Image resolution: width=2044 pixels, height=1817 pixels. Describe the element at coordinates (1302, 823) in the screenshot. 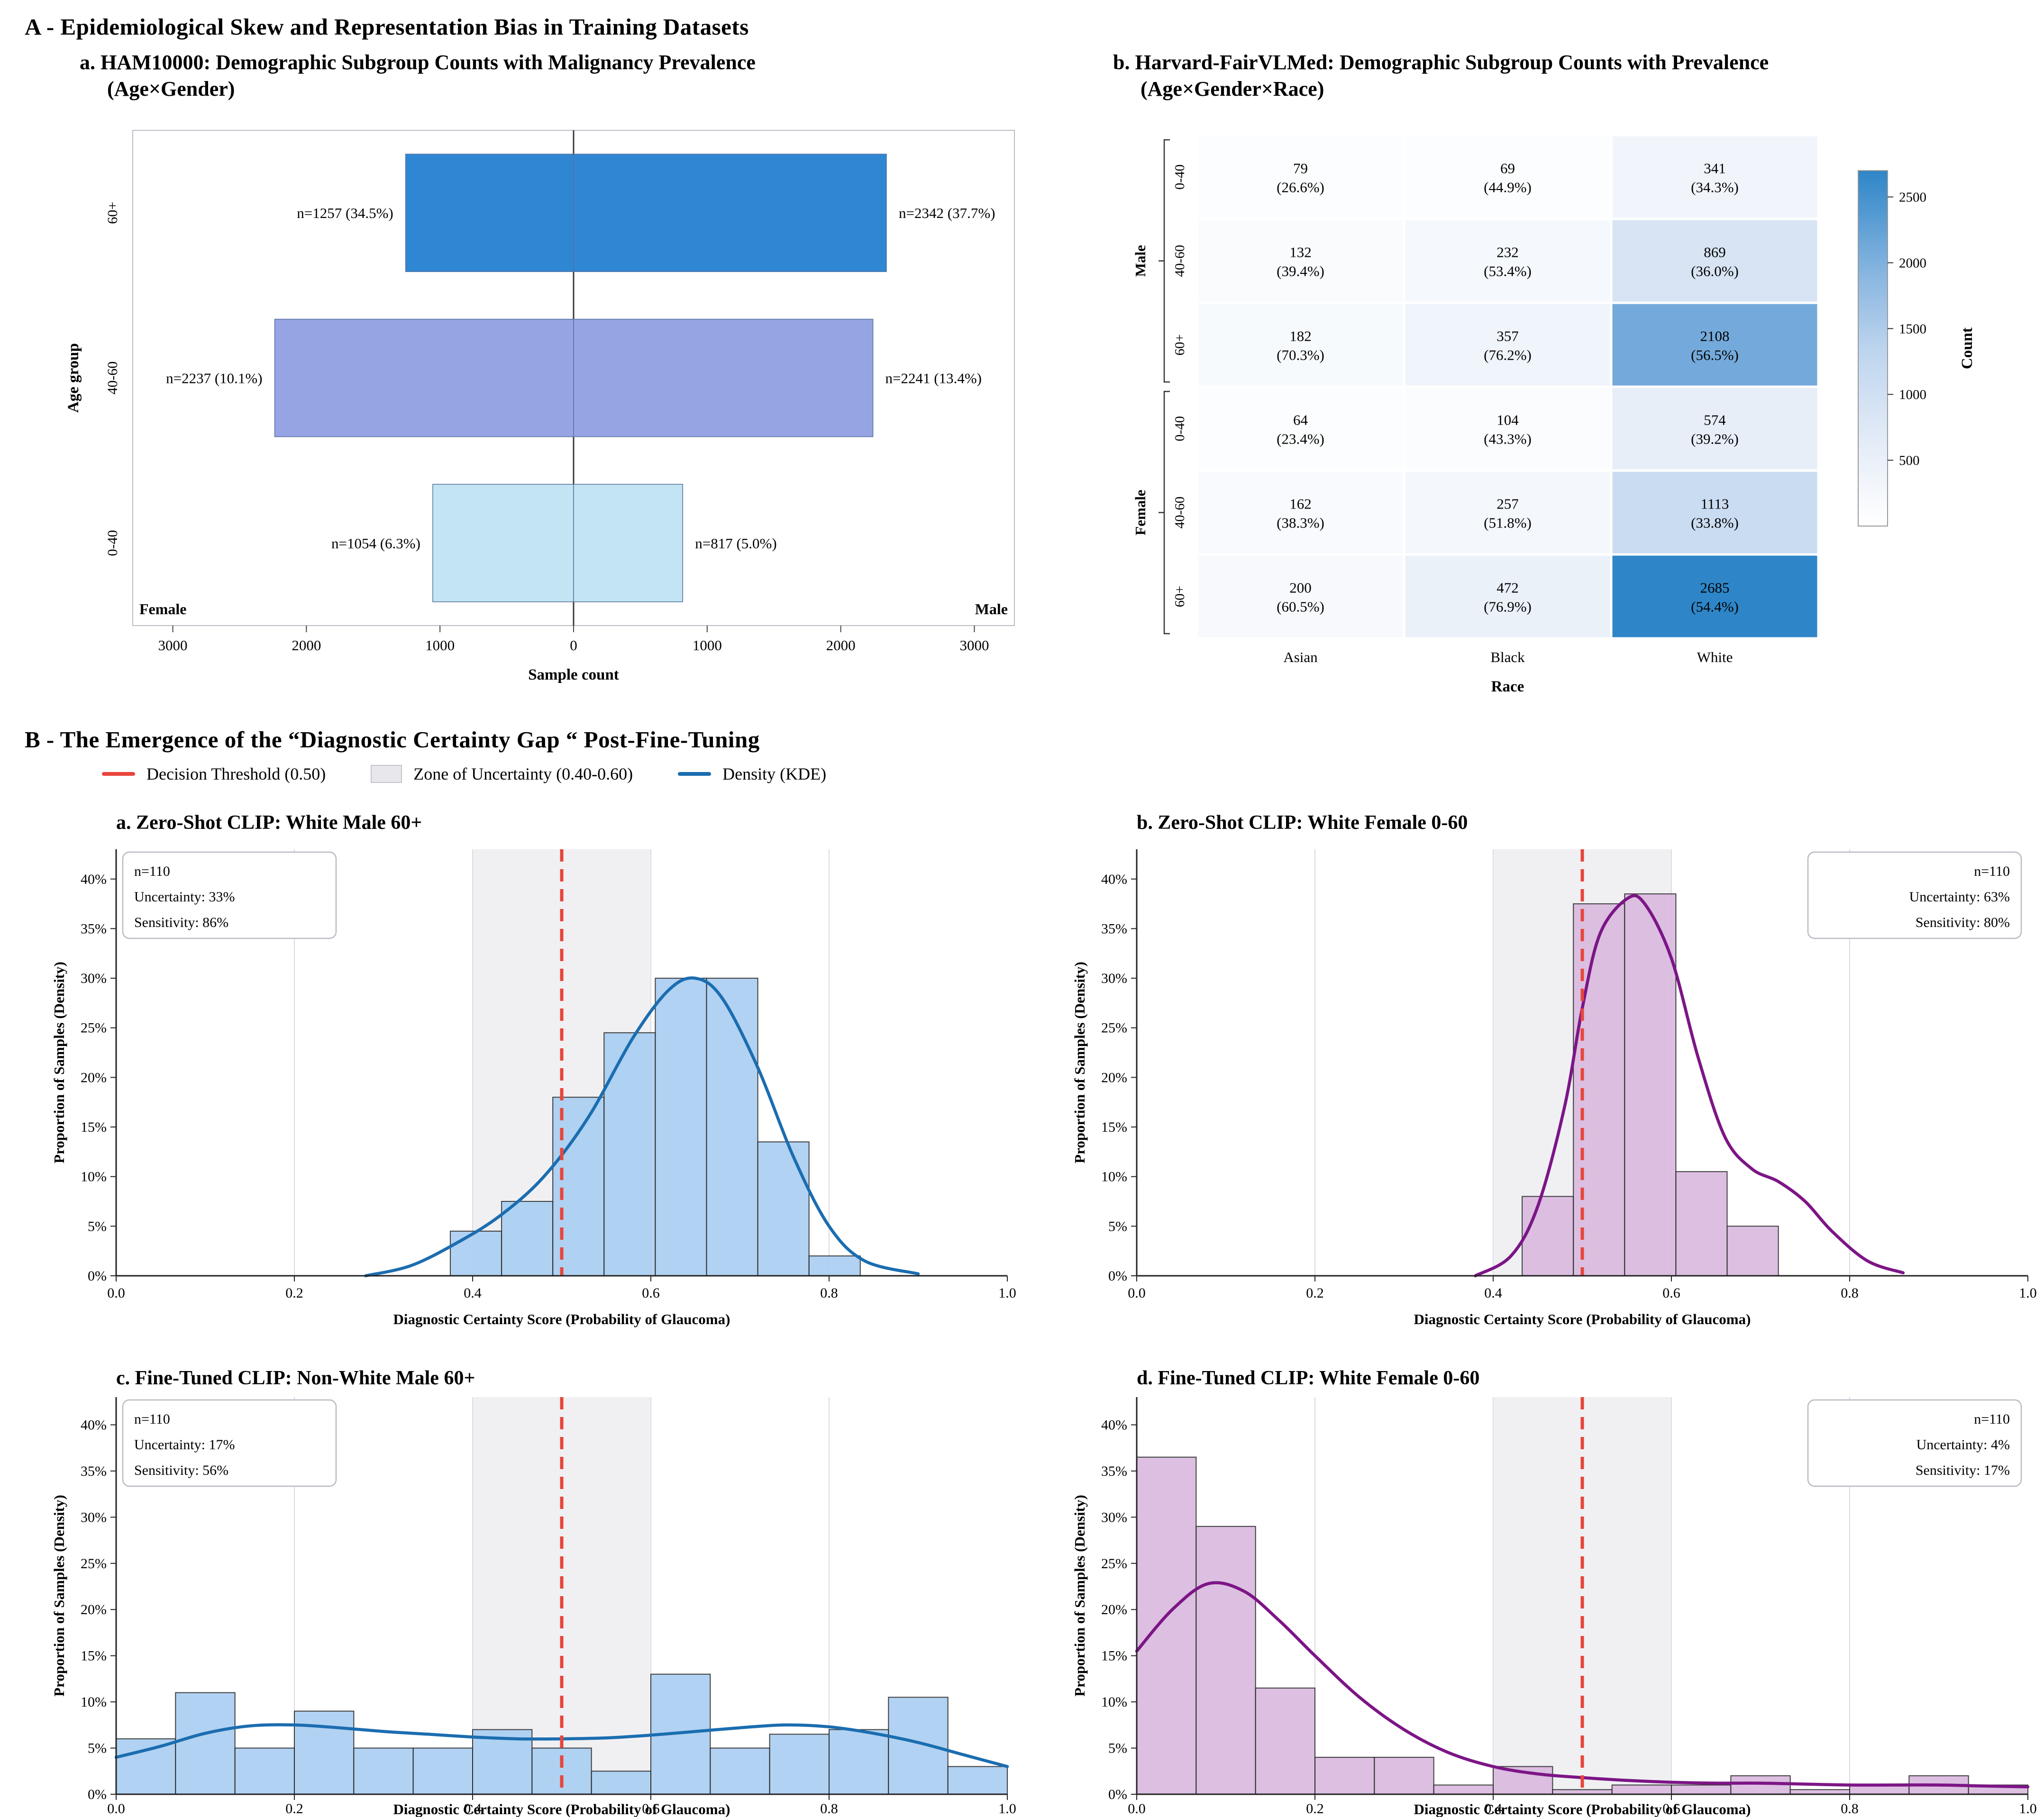

I see `subplot-b-title: b. Zero-Shot CLIP: White Female 0-60` at that location.